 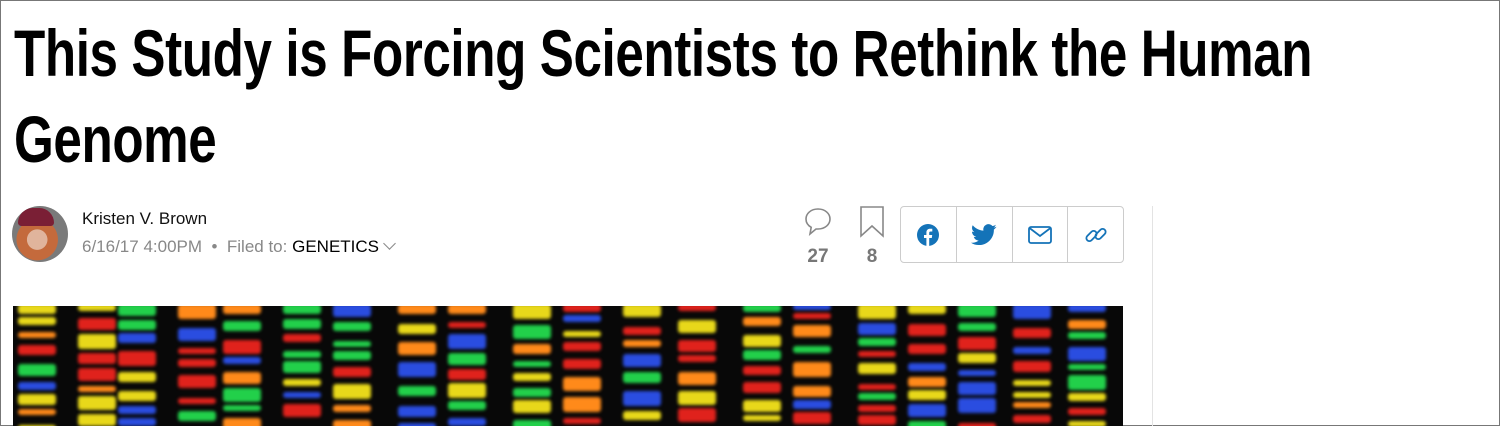 What do you see at coordinates (818, 256) in the screenshot?
I see `comment-count: 27` at bounding box center [818, 256].